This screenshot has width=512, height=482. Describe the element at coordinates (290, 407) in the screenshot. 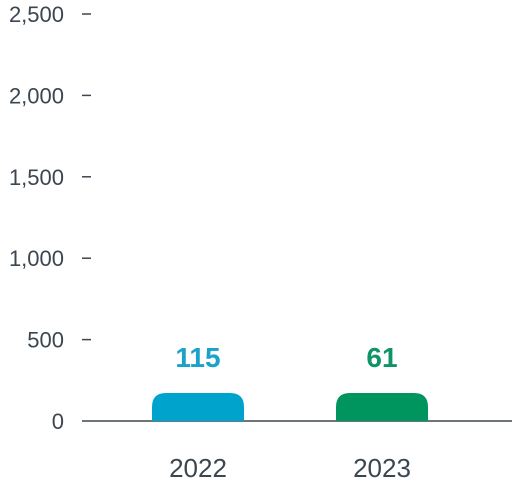

I see `bars` at that location.